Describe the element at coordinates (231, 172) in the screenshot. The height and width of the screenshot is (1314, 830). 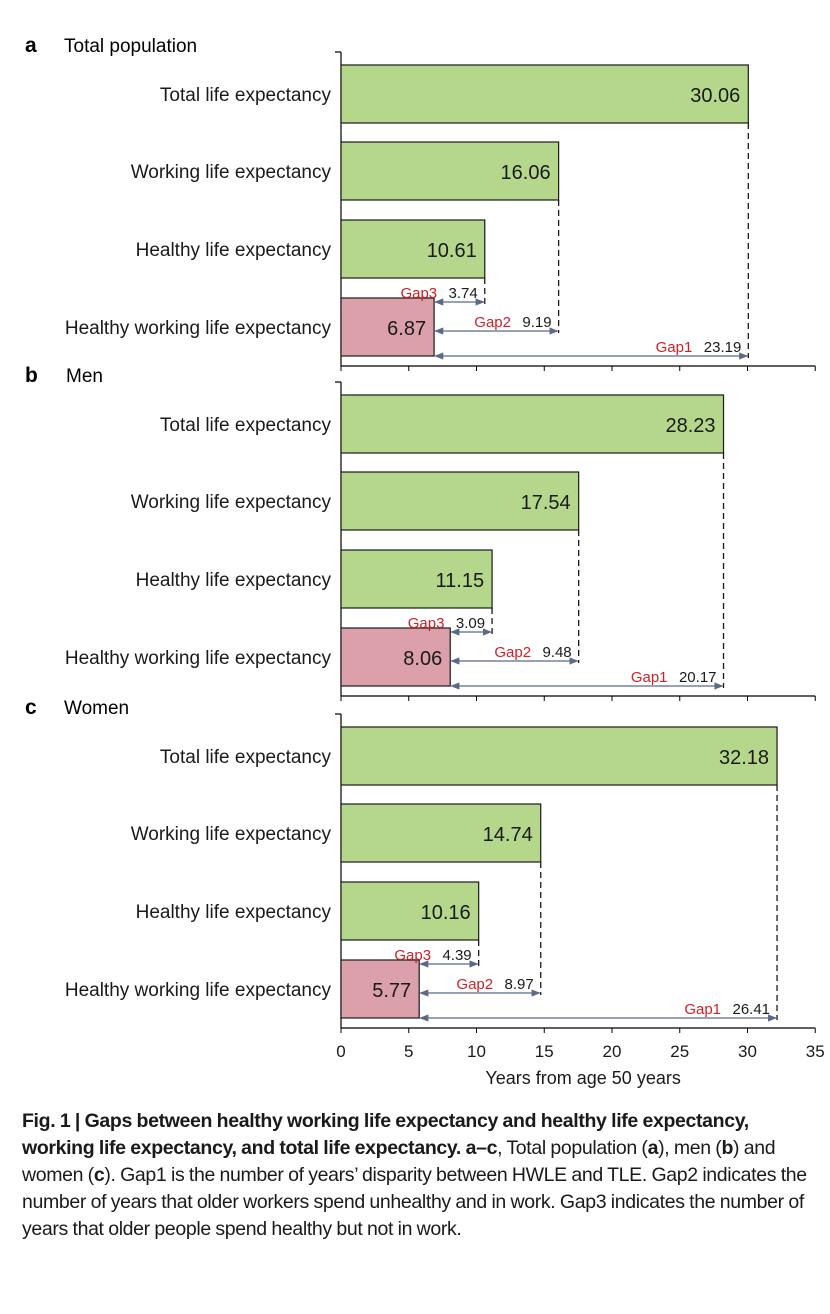
I see `panel-a-category-label-2: Working life expectancy` at that location.